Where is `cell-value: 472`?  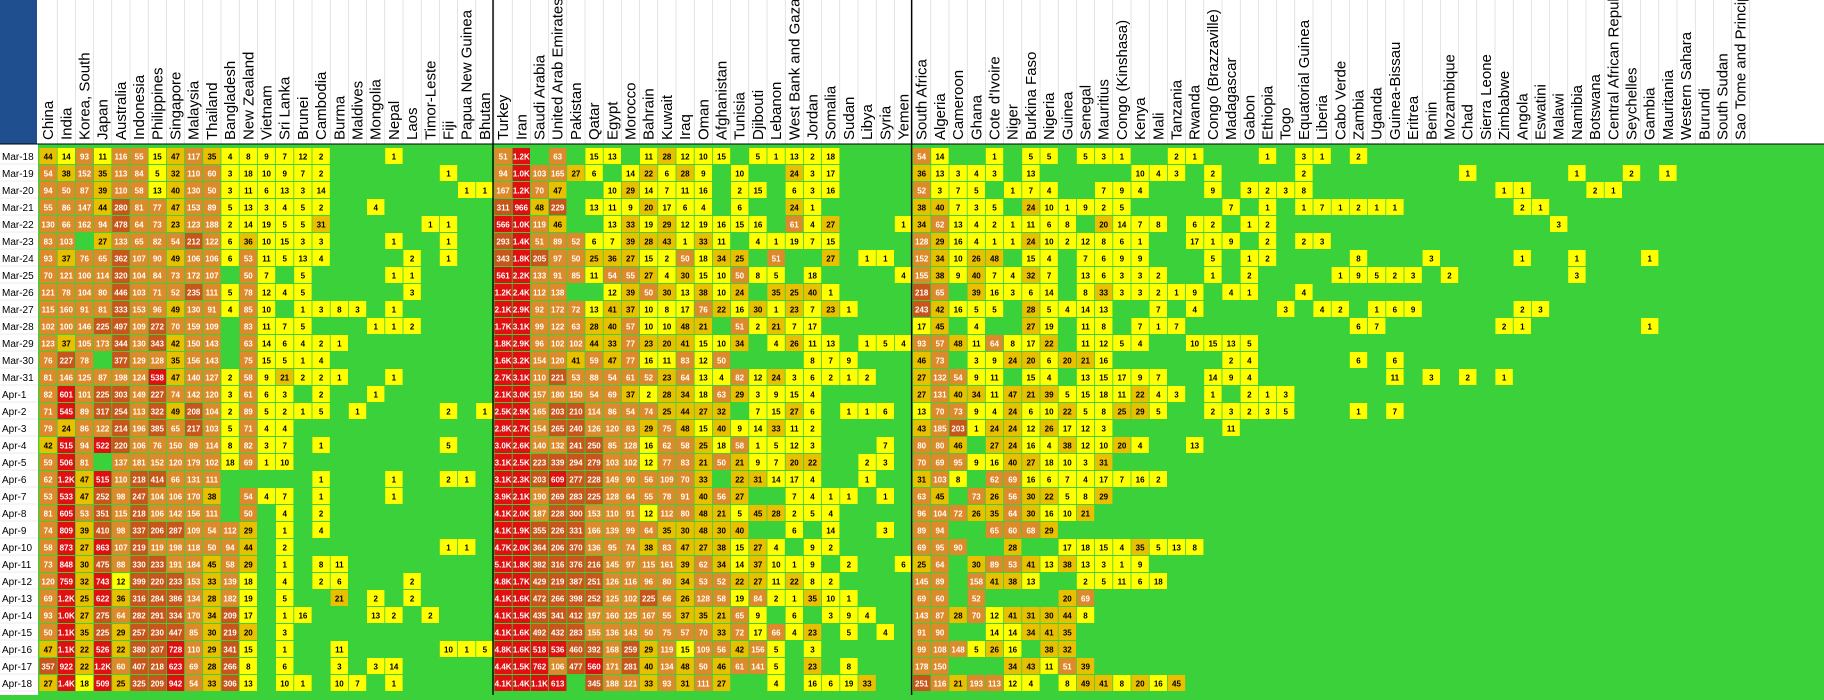 cell-value: 472 is located at coordinates (540, 599).